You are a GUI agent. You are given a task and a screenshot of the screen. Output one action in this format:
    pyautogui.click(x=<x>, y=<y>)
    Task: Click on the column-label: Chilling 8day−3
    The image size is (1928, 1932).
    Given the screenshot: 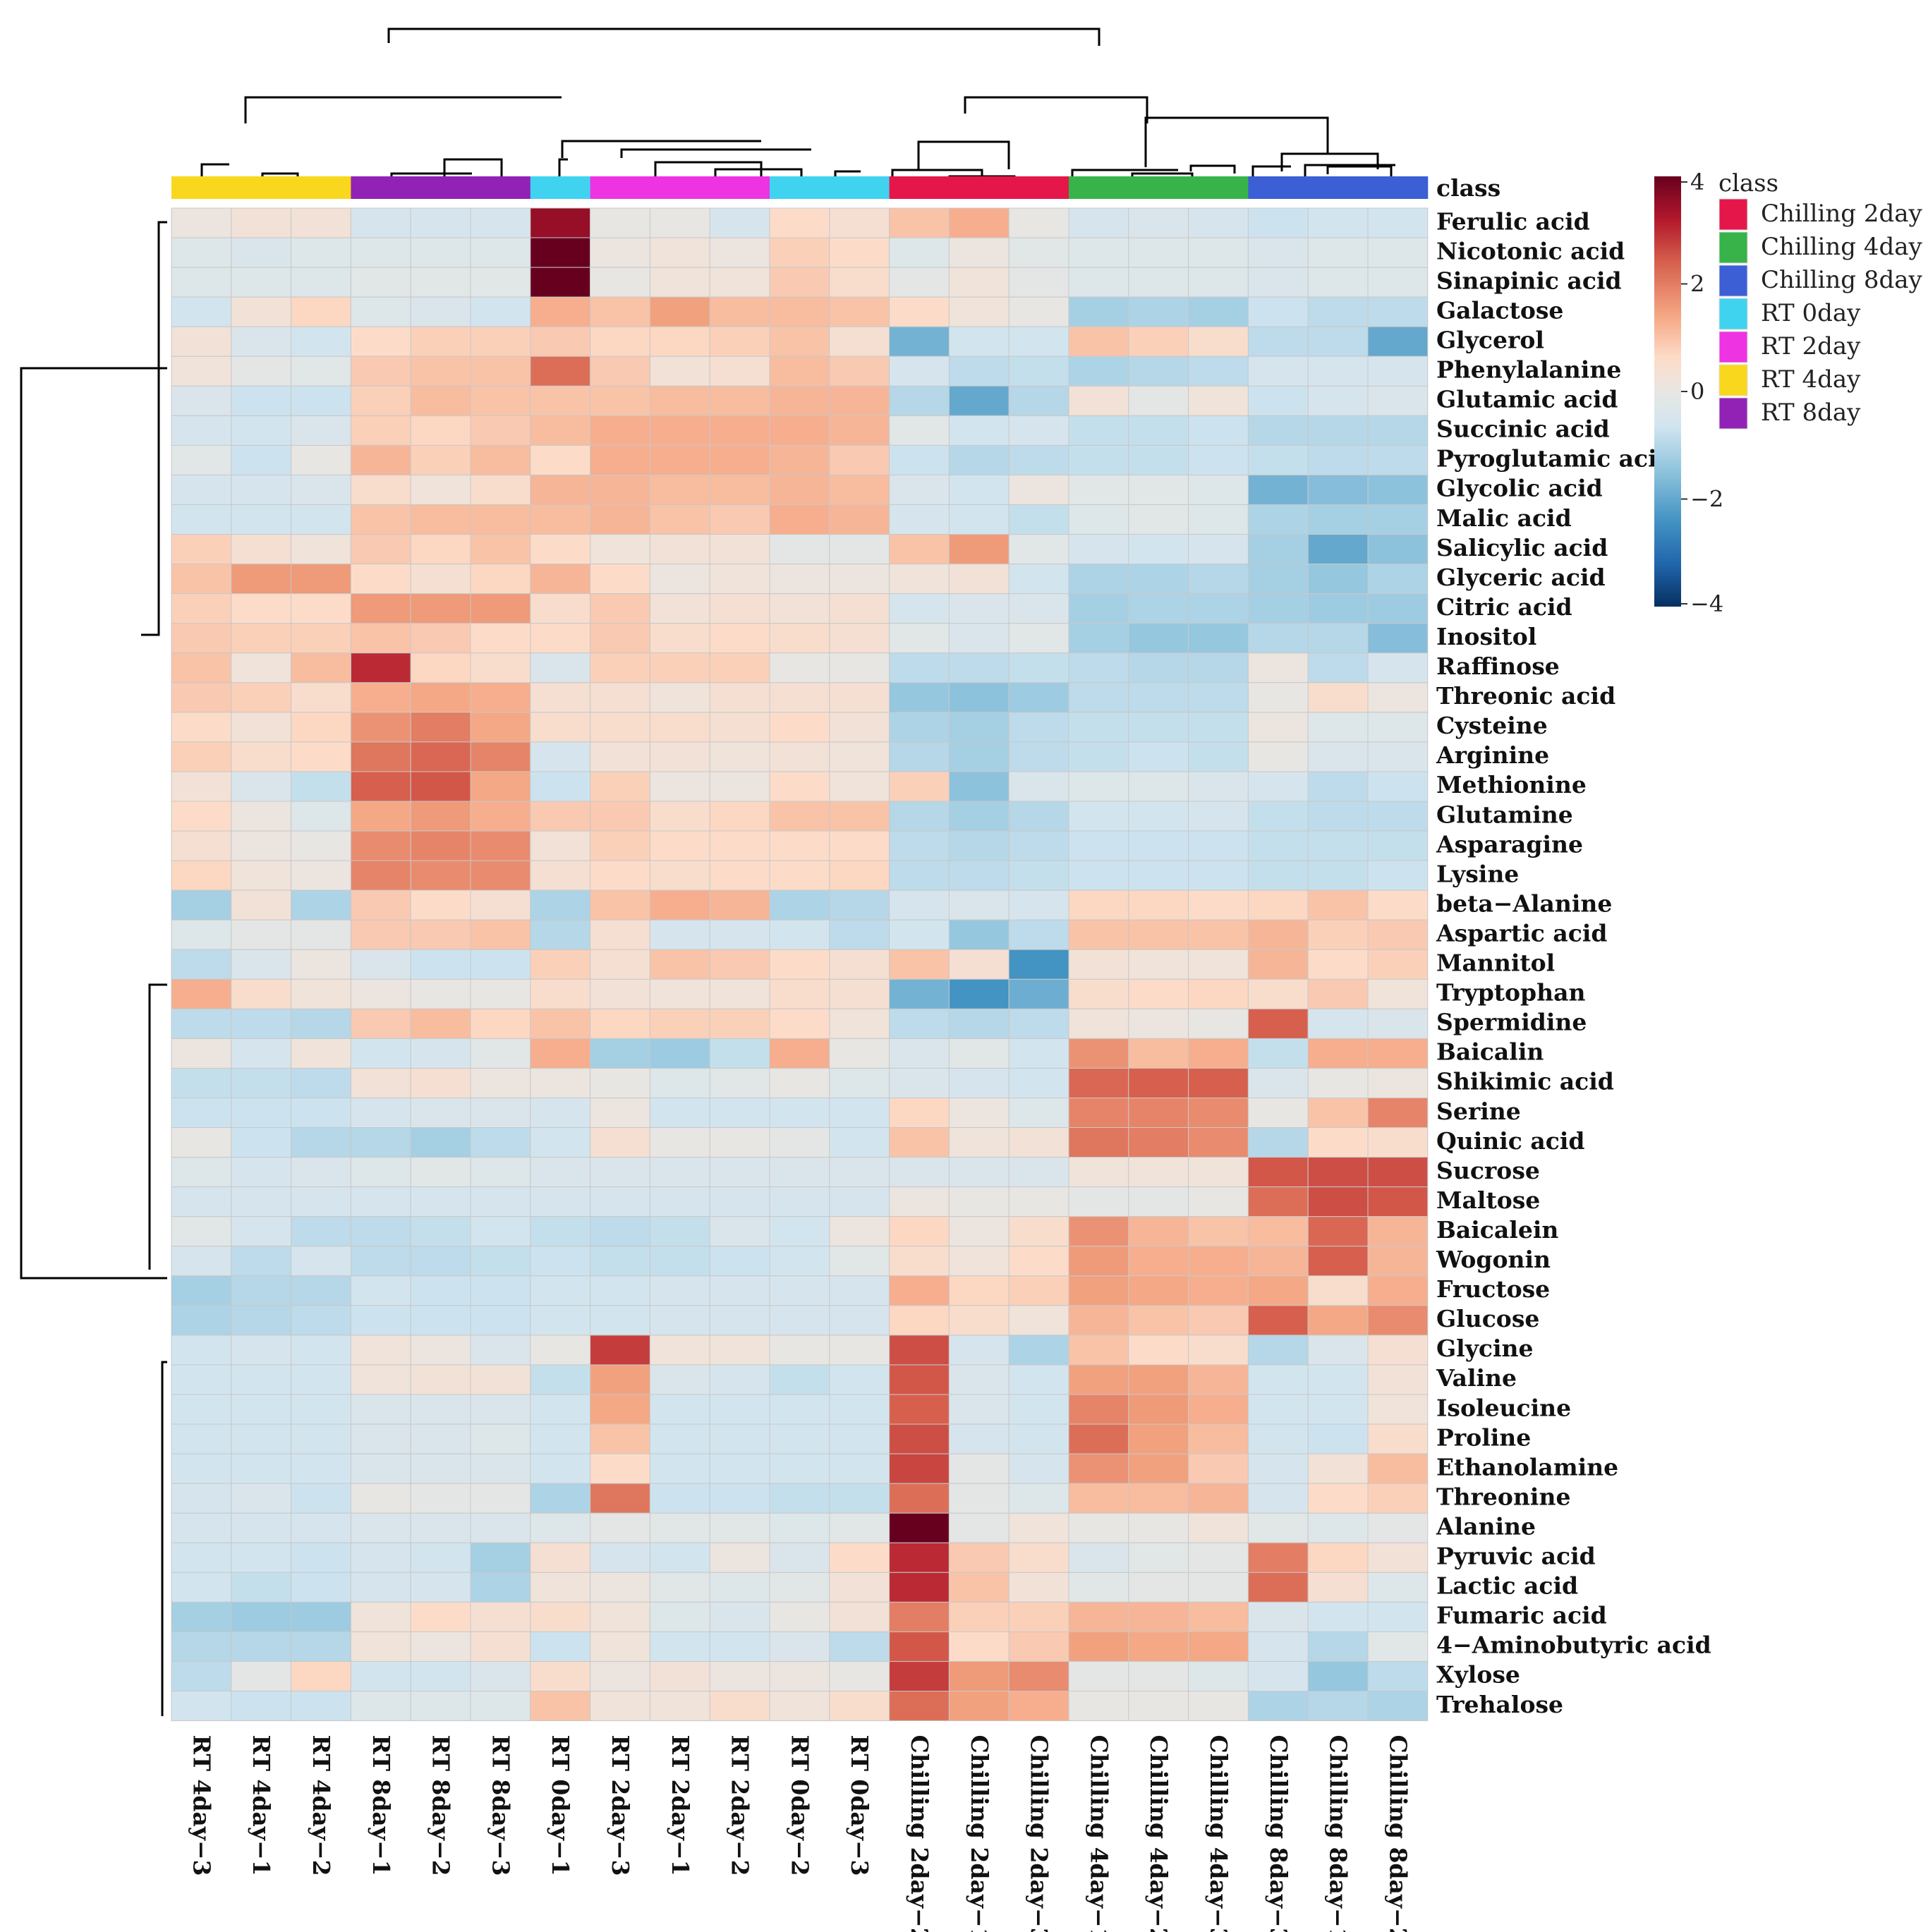 What is the action you would take?
    pyautogui.click(x=1278, y=1833)
    